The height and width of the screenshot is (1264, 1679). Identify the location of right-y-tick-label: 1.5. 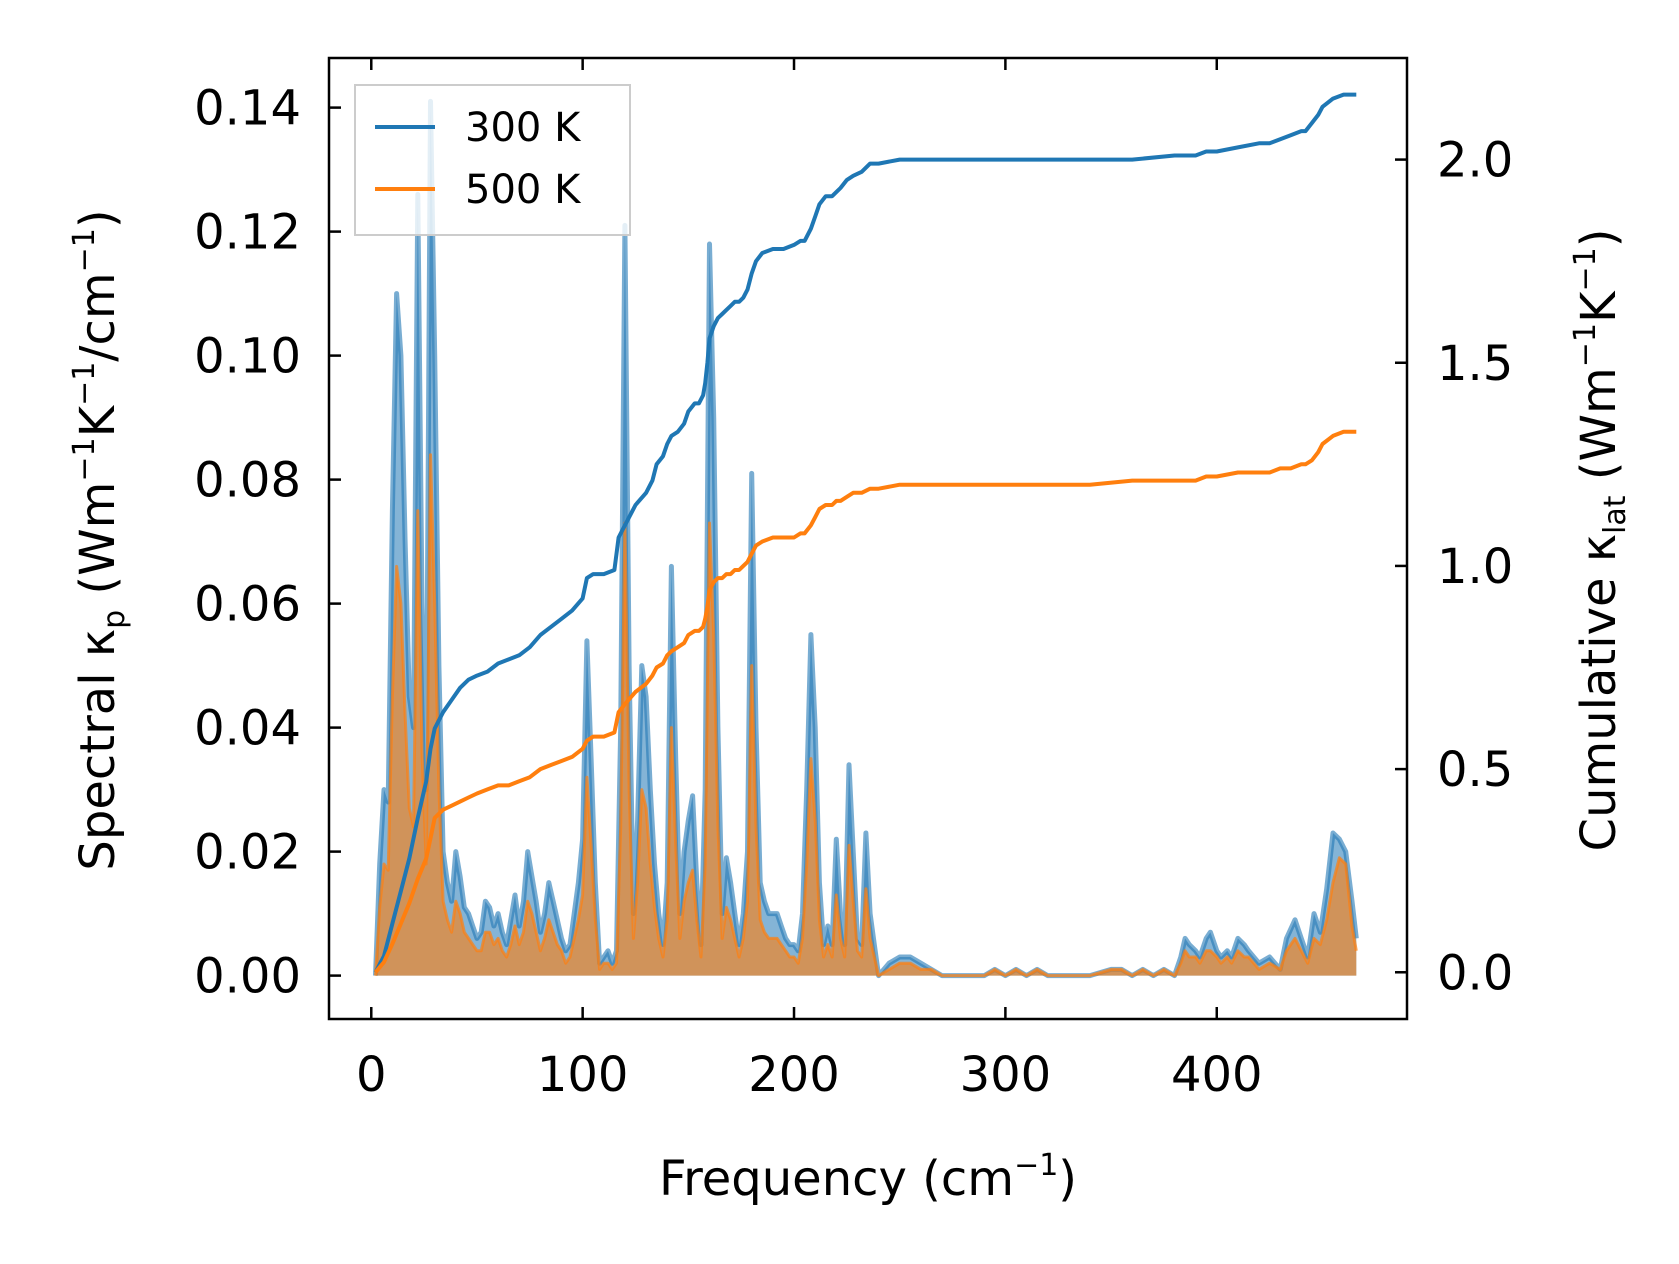
(1475, 364).